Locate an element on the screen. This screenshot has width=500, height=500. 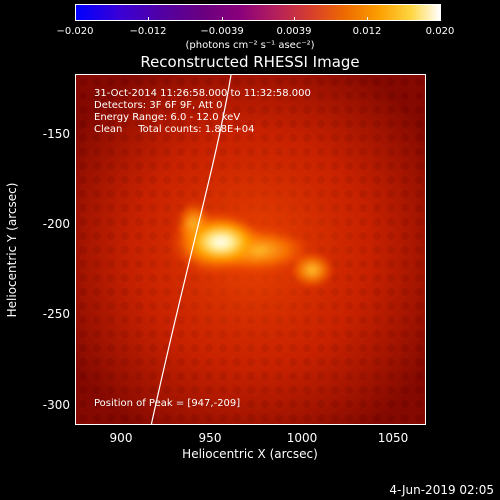
colorbar-tick: 0.012 is located at coordinates (367, 31).